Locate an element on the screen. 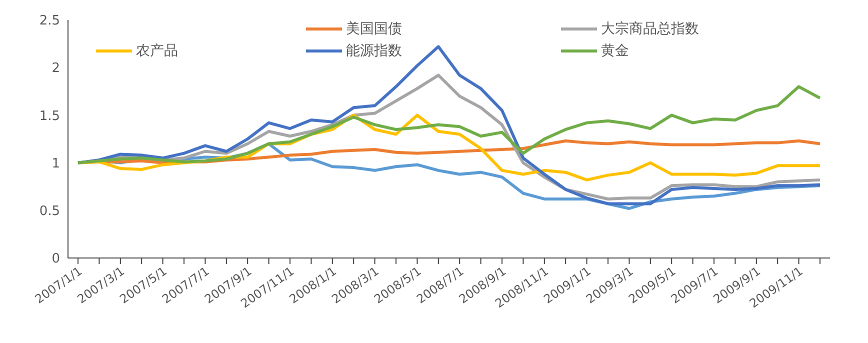  y-tick-label: 0 is located at coordinates (56, 259).